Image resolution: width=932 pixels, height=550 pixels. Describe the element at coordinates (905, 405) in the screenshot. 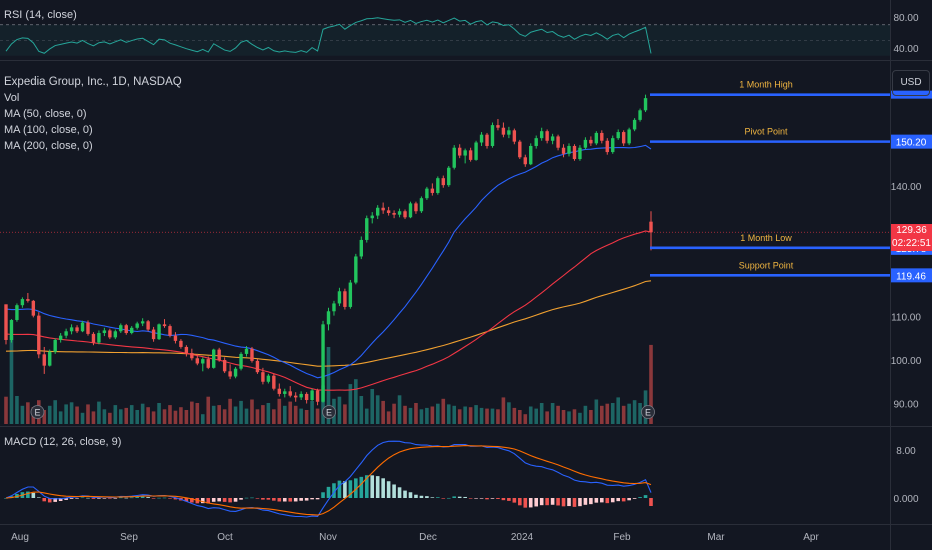

I see `price-tick-label: 90.00` at that location.